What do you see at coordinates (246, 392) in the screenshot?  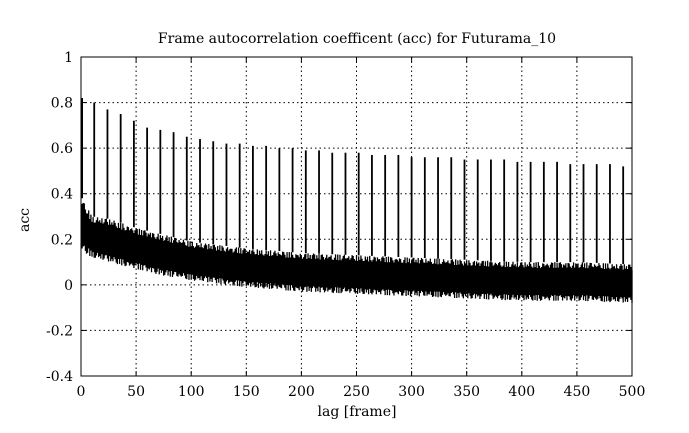 I see `x-tick-label: 150` at bounding box center [246, 392].